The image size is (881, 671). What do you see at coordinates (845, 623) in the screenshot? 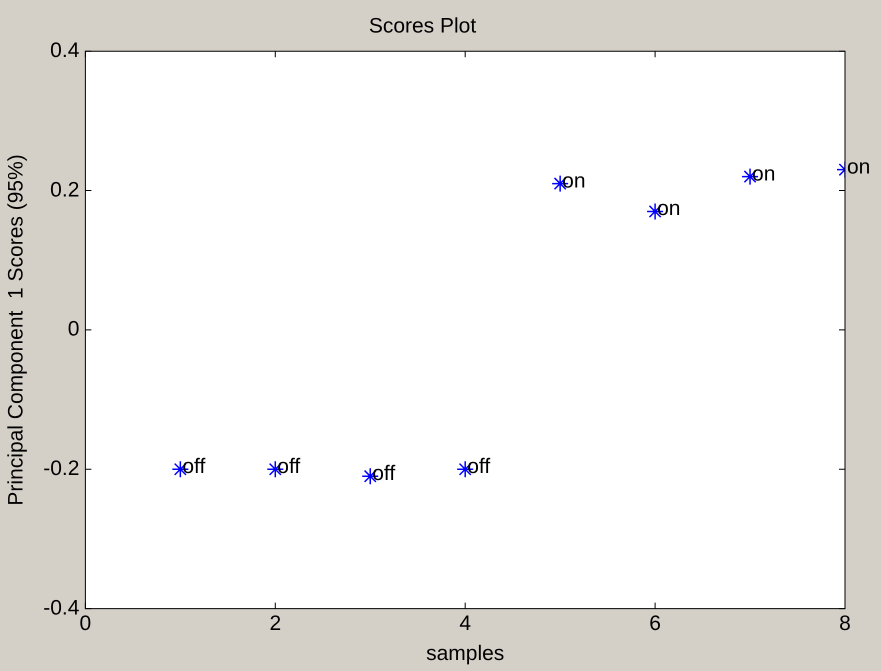
I see `x-tick-label: 8` at bounding box center [845, 623].